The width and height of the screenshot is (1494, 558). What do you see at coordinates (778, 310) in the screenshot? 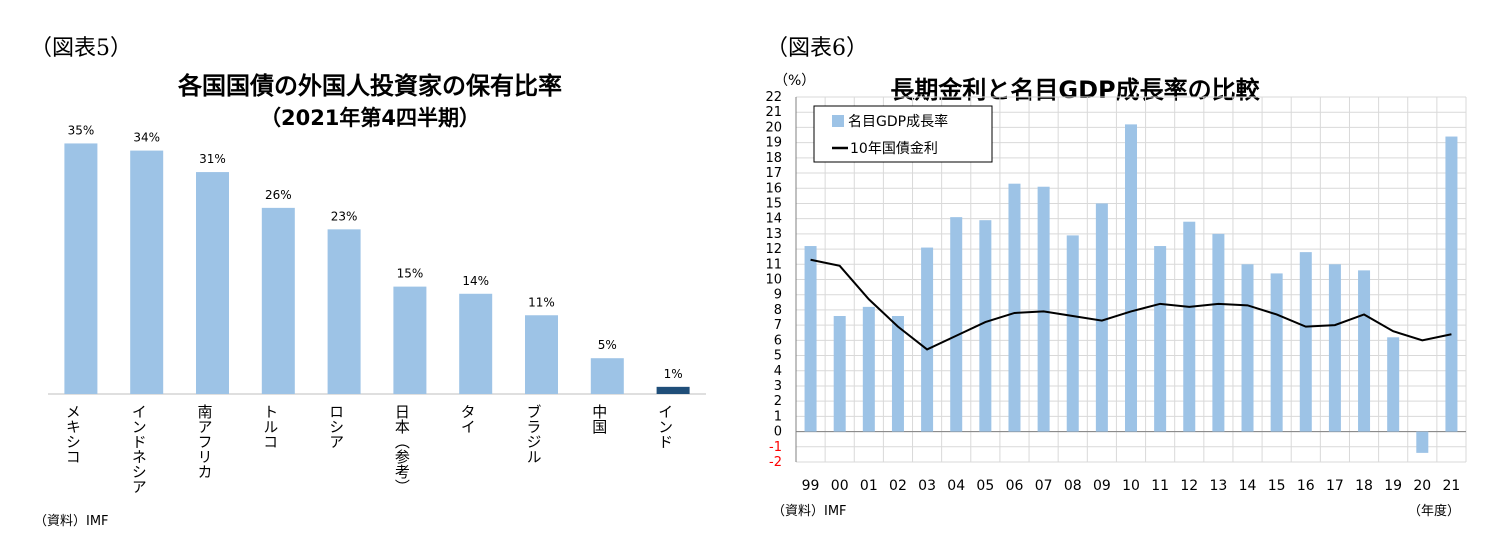
I see `y-tick-label-10: 8` at bounding box center [778, 310].